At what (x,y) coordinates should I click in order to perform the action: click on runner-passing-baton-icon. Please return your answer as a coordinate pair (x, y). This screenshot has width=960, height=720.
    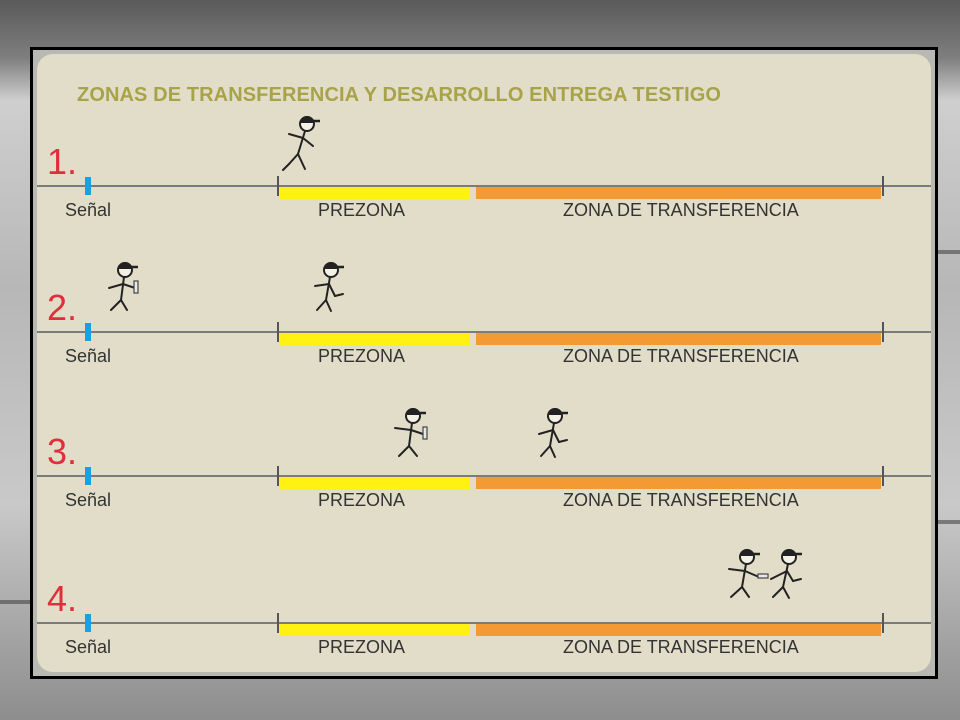
    Looking at the image, I should click on (748, 573).